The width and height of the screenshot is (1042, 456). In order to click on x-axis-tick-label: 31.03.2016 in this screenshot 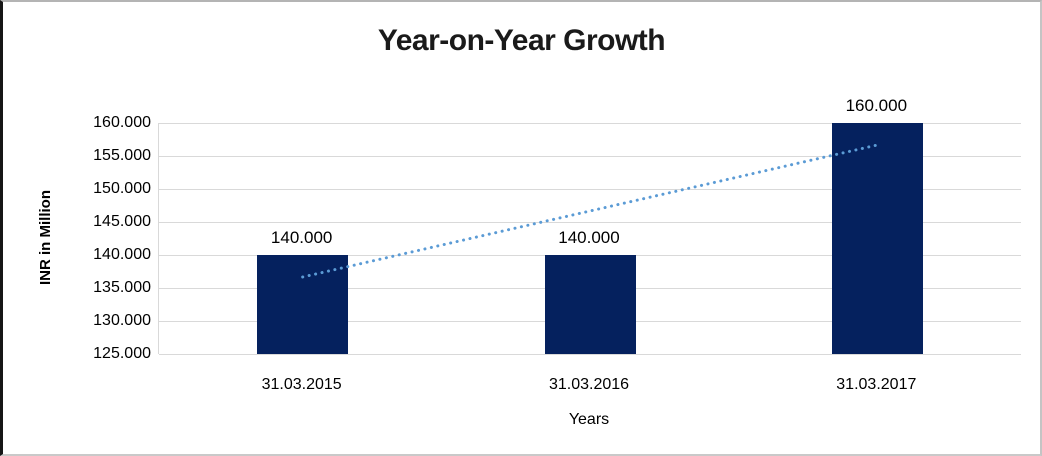, I will do `click(589, 384)`.